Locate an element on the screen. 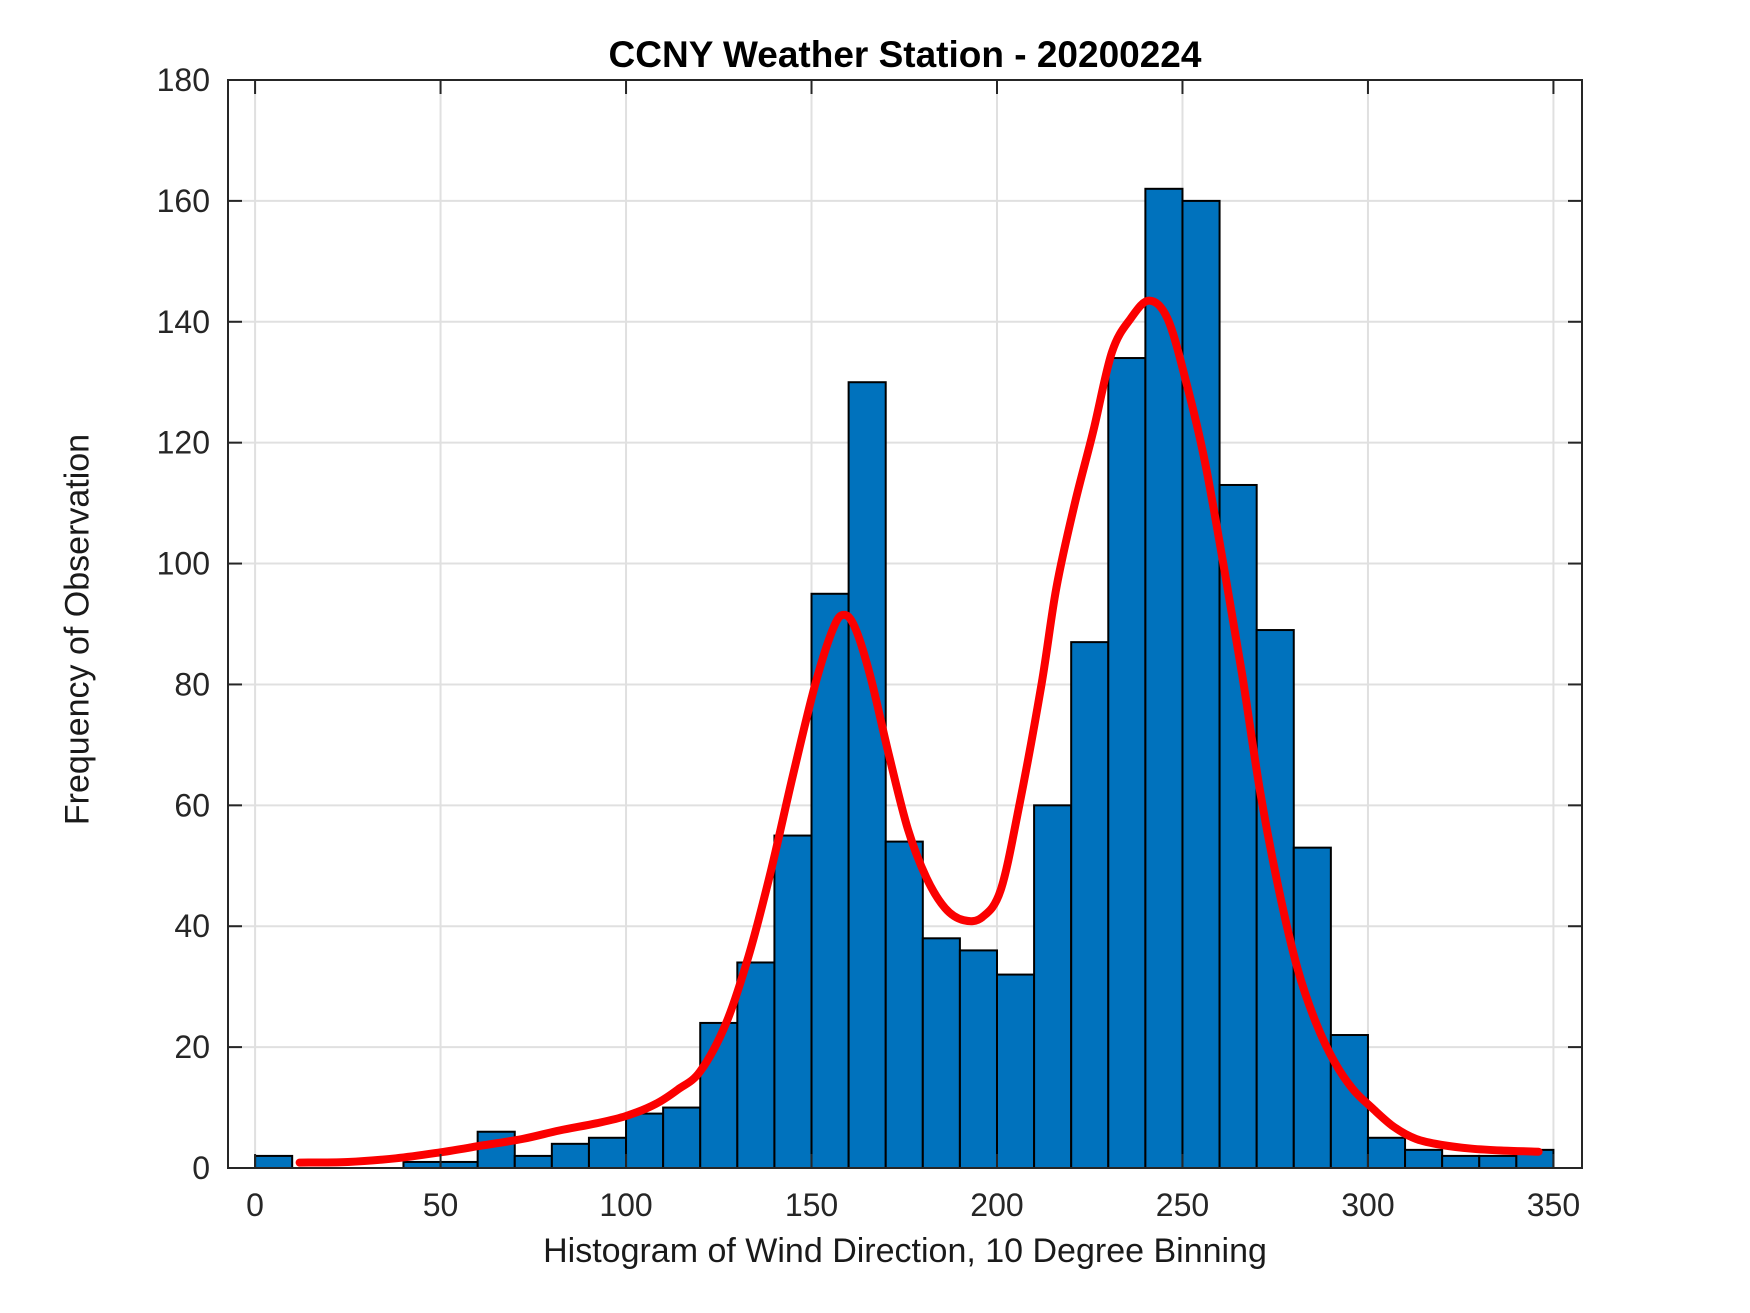 This screenshot has width=1750, height=1313. y-tick-label: 20 is located at coordinates (192, 1047).